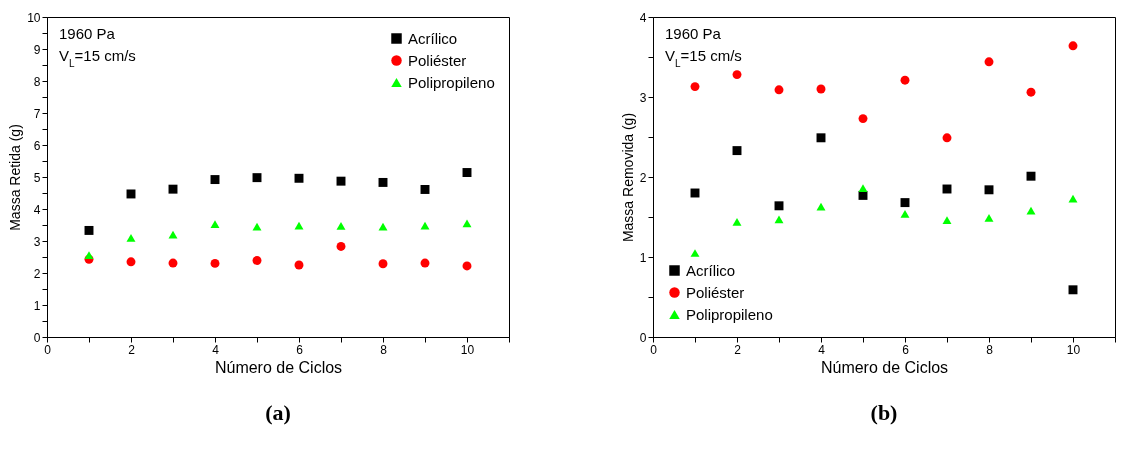 Image resolution: width=1134 pixels, height=453 pixels. I want to click on y-tick-label: 7, so click(37, 113).